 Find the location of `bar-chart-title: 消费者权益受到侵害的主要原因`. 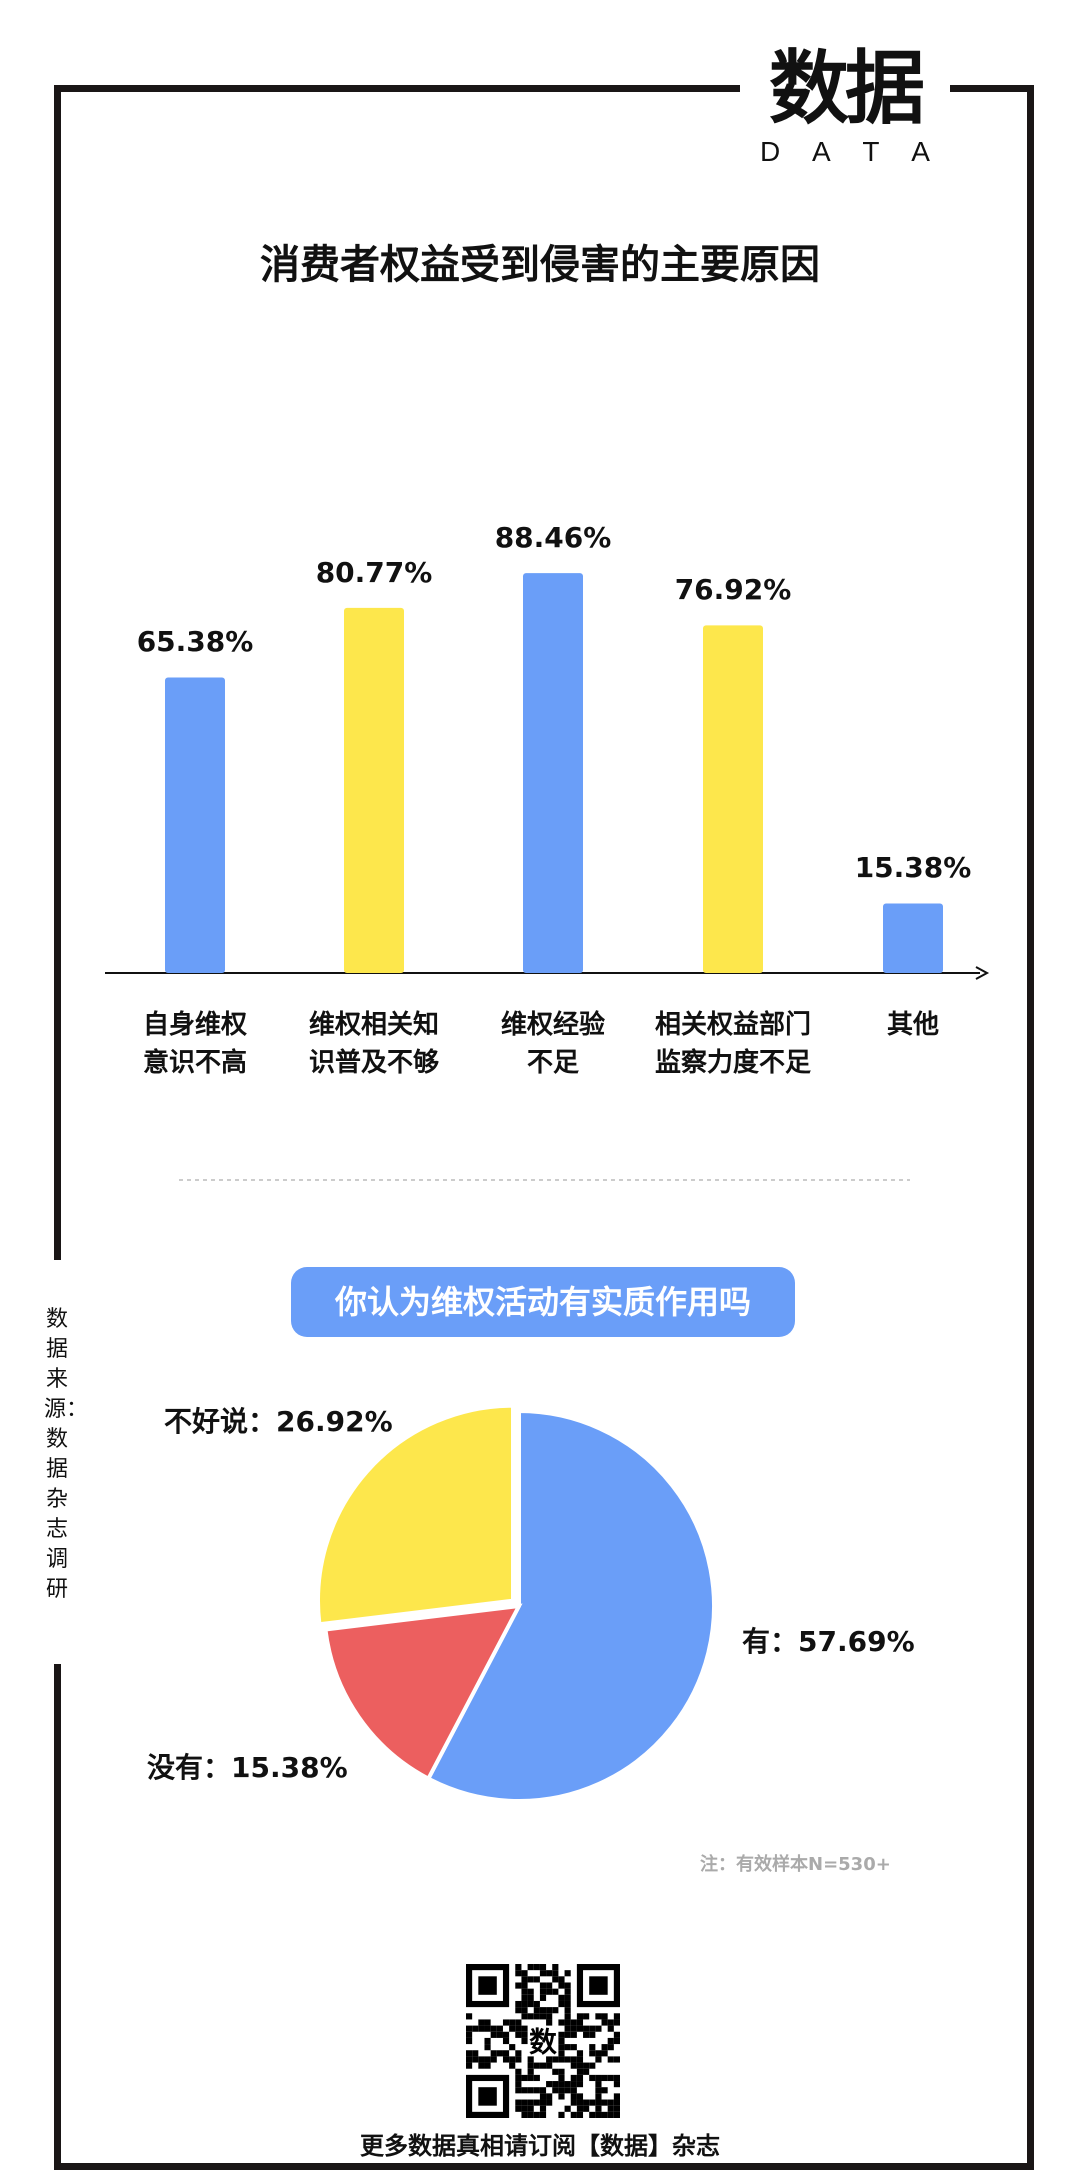

bar-chart-title: 消费者权益受到侵害的主要原因 is located at coordinates (540, 265).